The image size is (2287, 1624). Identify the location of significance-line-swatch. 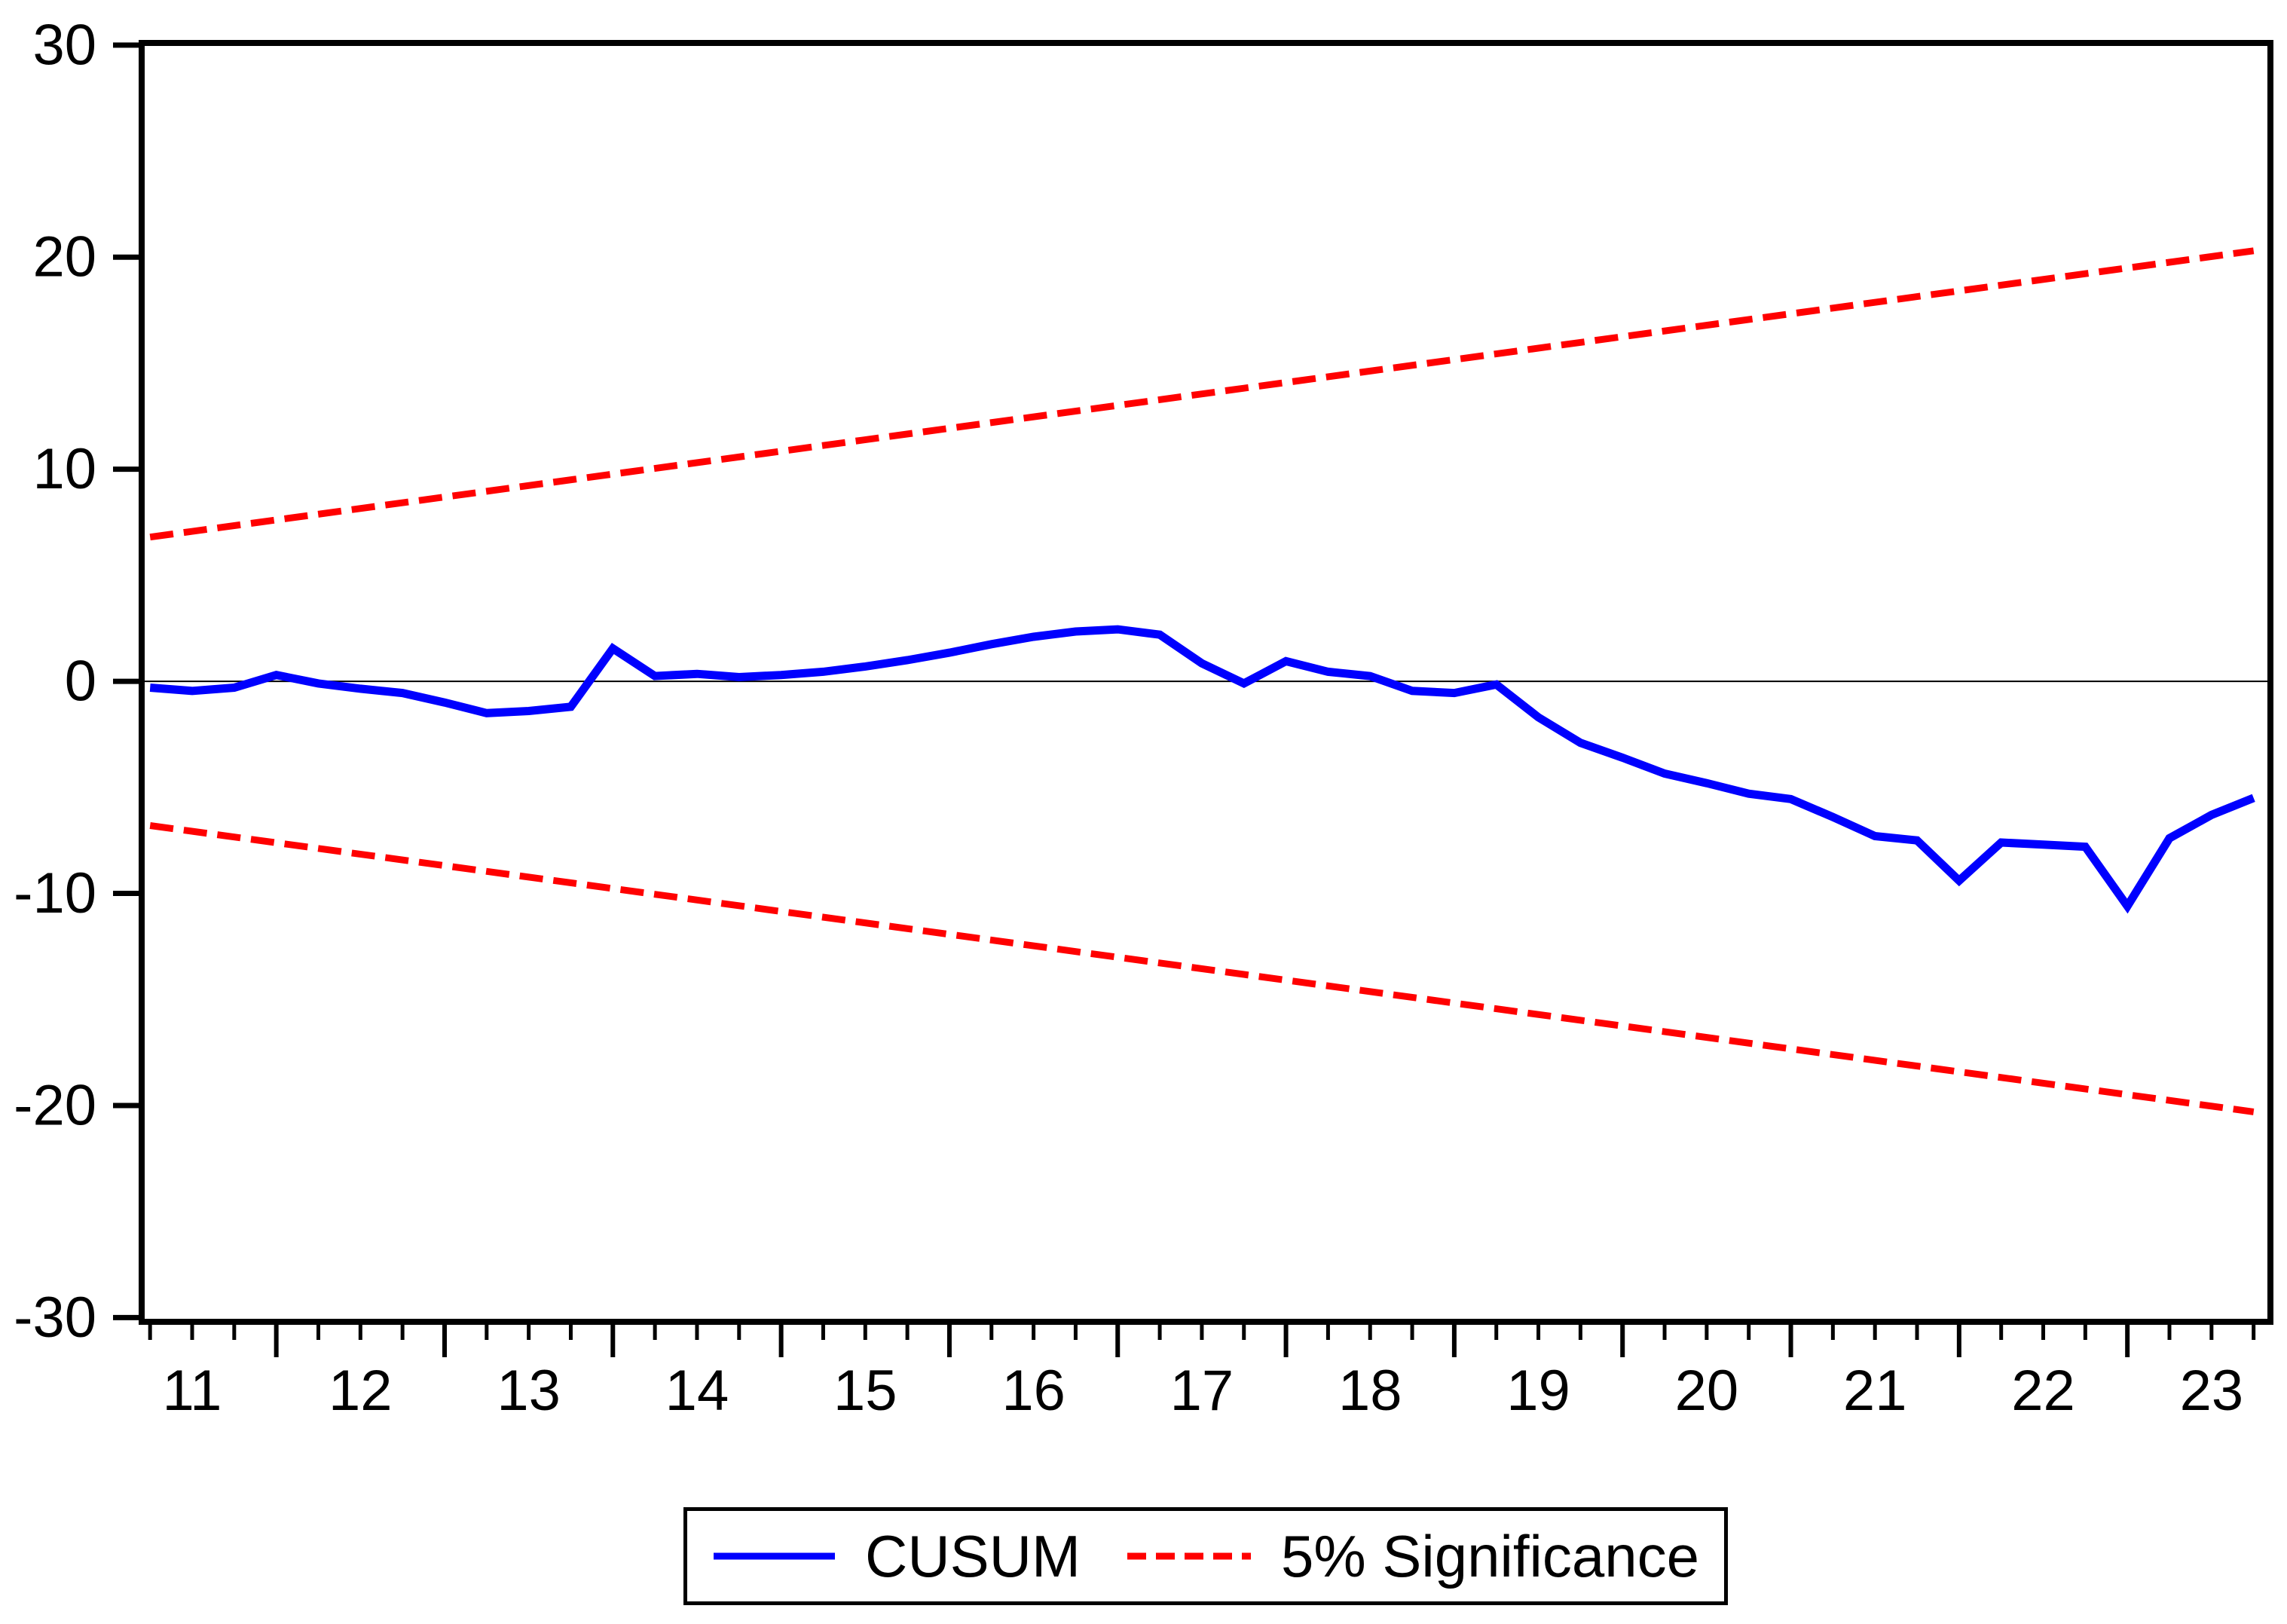
(1189, 1556).